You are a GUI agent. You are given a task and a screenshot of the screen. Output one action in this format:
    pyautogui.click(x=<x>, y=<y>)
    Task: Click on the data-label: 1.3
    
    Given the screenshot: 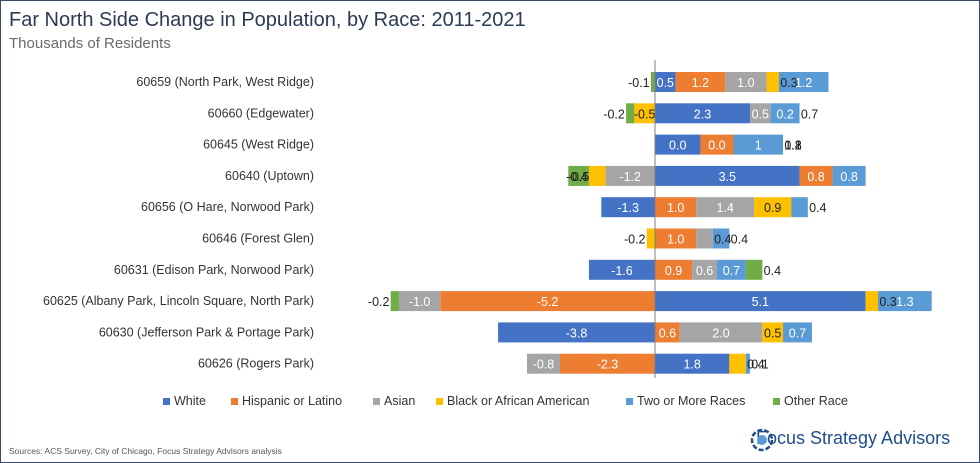 What is the action you would take?
    pyautogui.click(x=904, y=302)
    